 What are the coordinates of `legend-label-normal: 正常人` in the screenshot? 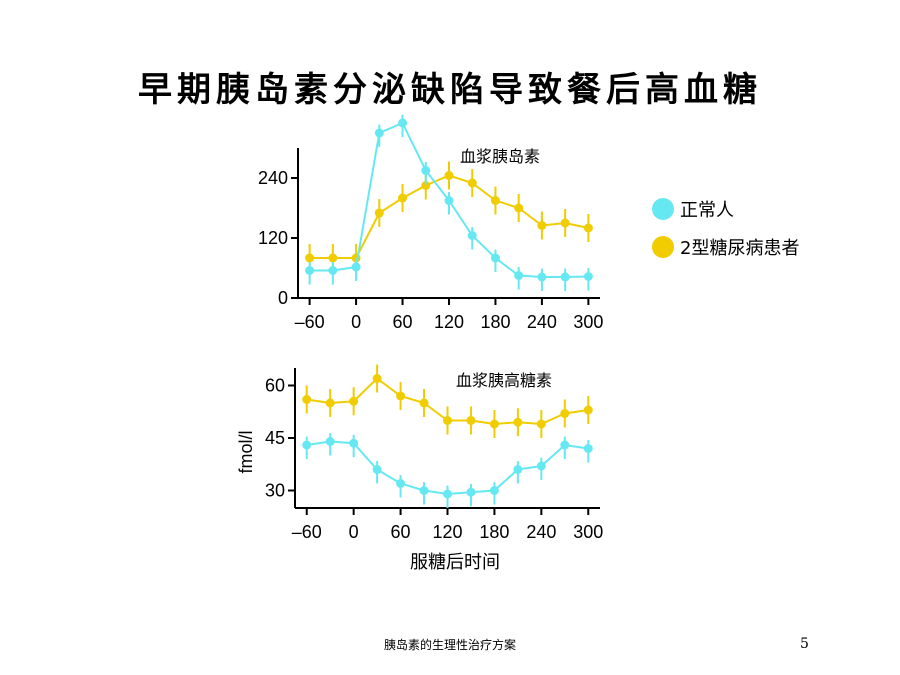 It's located at (707, 210).